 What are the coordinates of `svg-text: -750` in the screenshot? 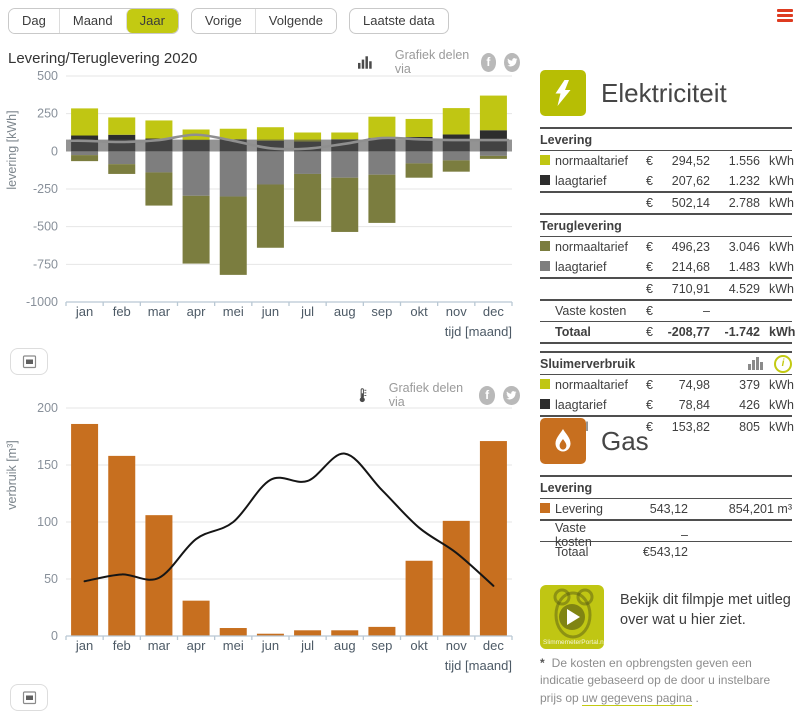 It's located at (45, 264).